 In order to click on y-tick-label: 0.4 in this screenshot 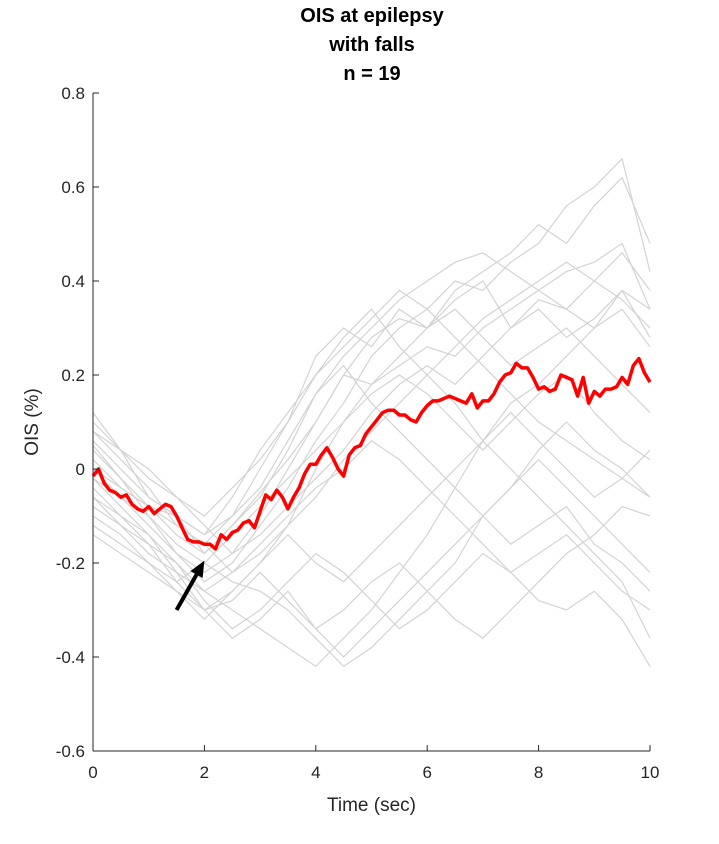, I will do `click(73, 281)`.